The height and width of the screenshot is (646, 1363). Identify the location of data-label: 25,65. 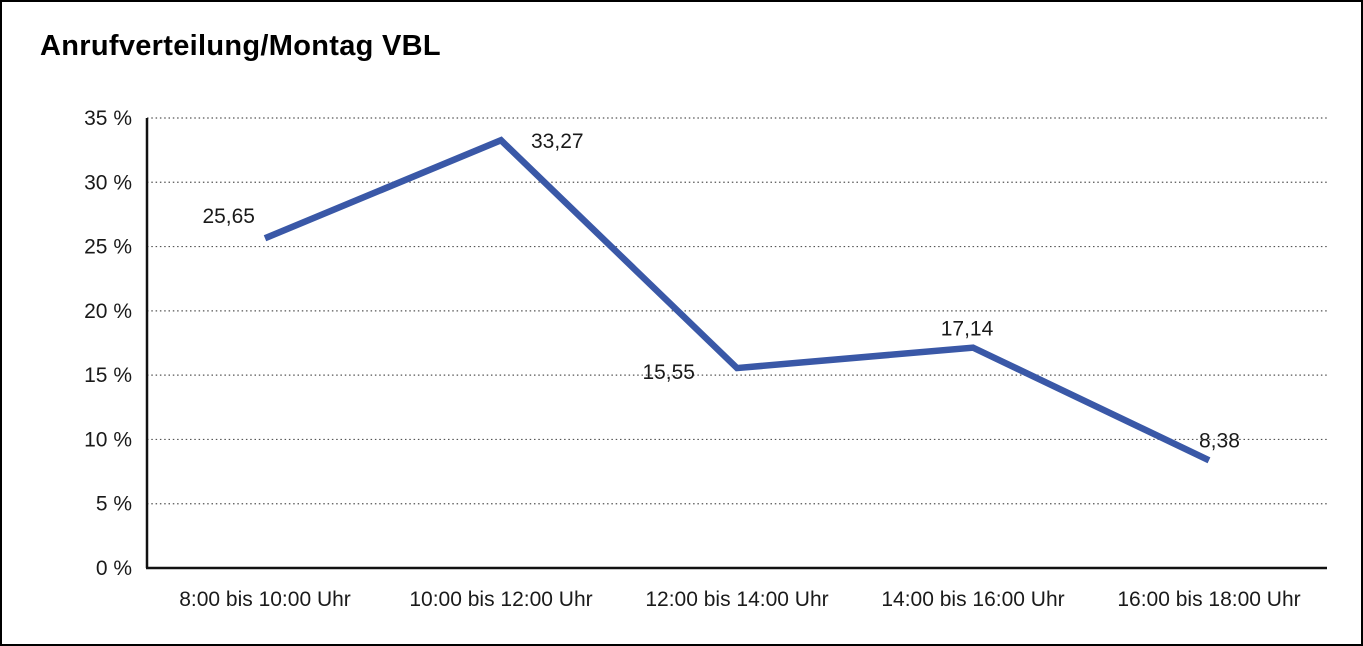
(228, 216).